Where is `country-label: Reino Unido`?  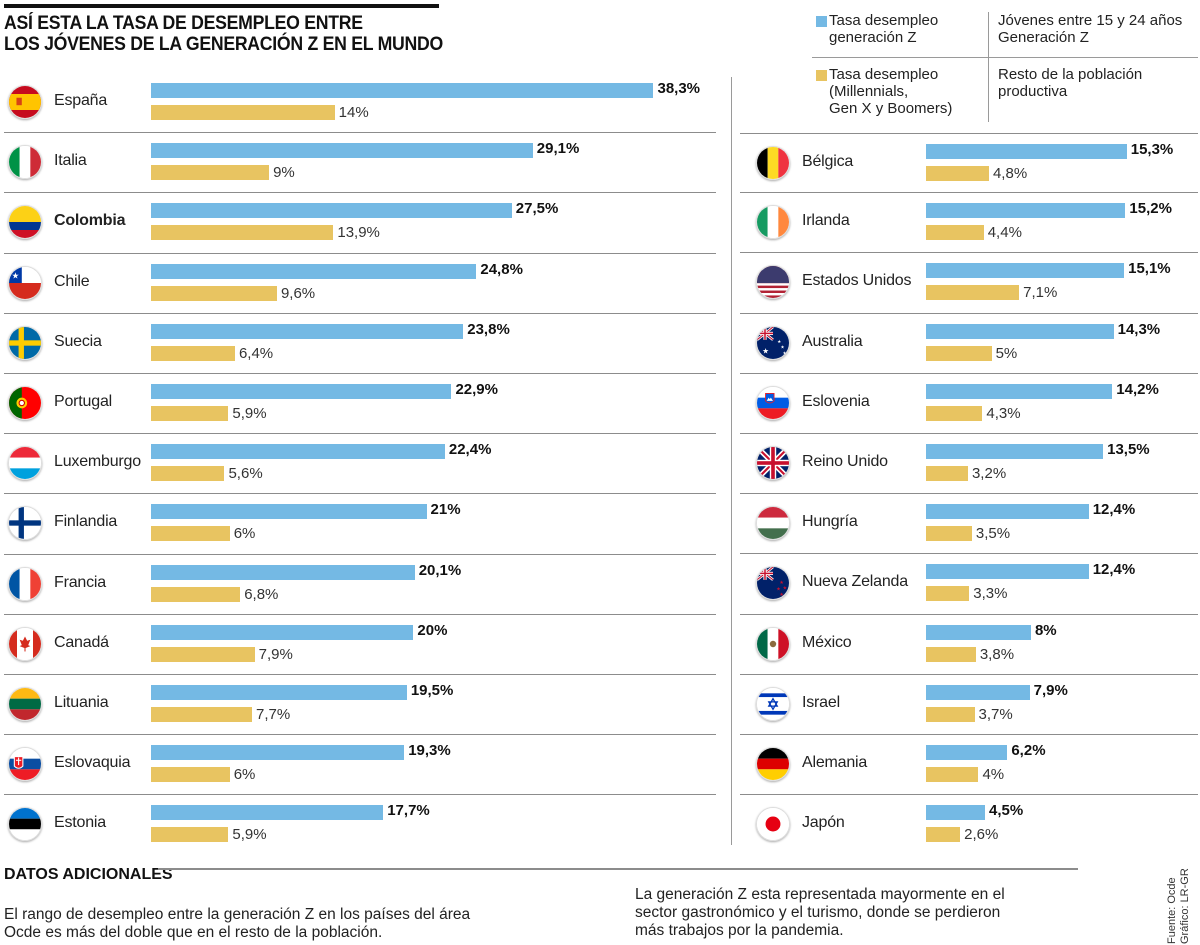
country-label: Reino Unido is located at coordinates (845, 461).